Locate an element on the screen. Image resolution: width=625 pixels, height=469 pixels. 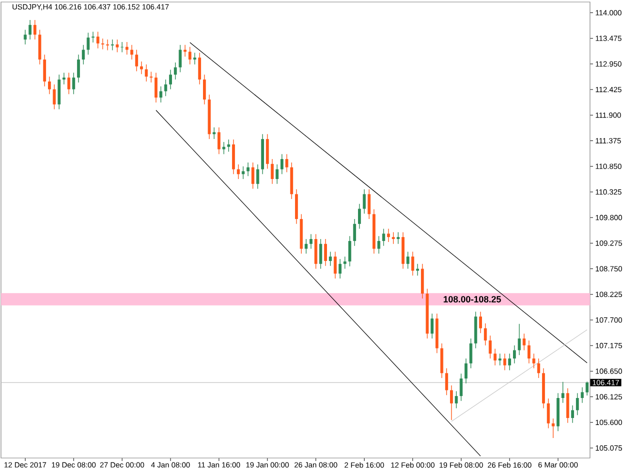
band-label: 108.00-108.25 is located at coordinates (472, 299).